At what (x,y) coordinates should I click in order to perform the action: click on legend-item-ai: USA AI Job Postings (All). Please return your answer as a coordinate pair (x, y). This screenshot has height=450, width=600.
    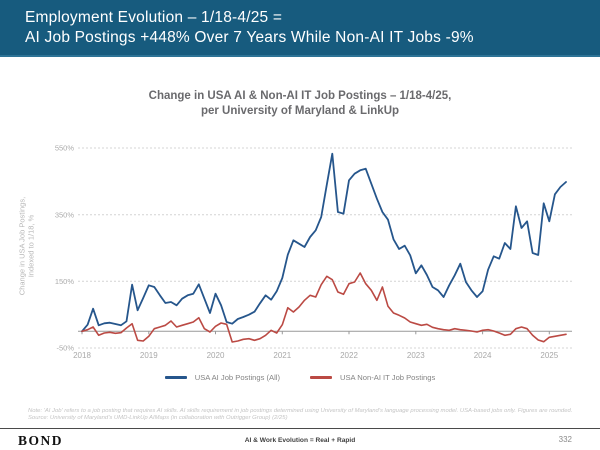
    Looking at the image, I should click on (222, 377).